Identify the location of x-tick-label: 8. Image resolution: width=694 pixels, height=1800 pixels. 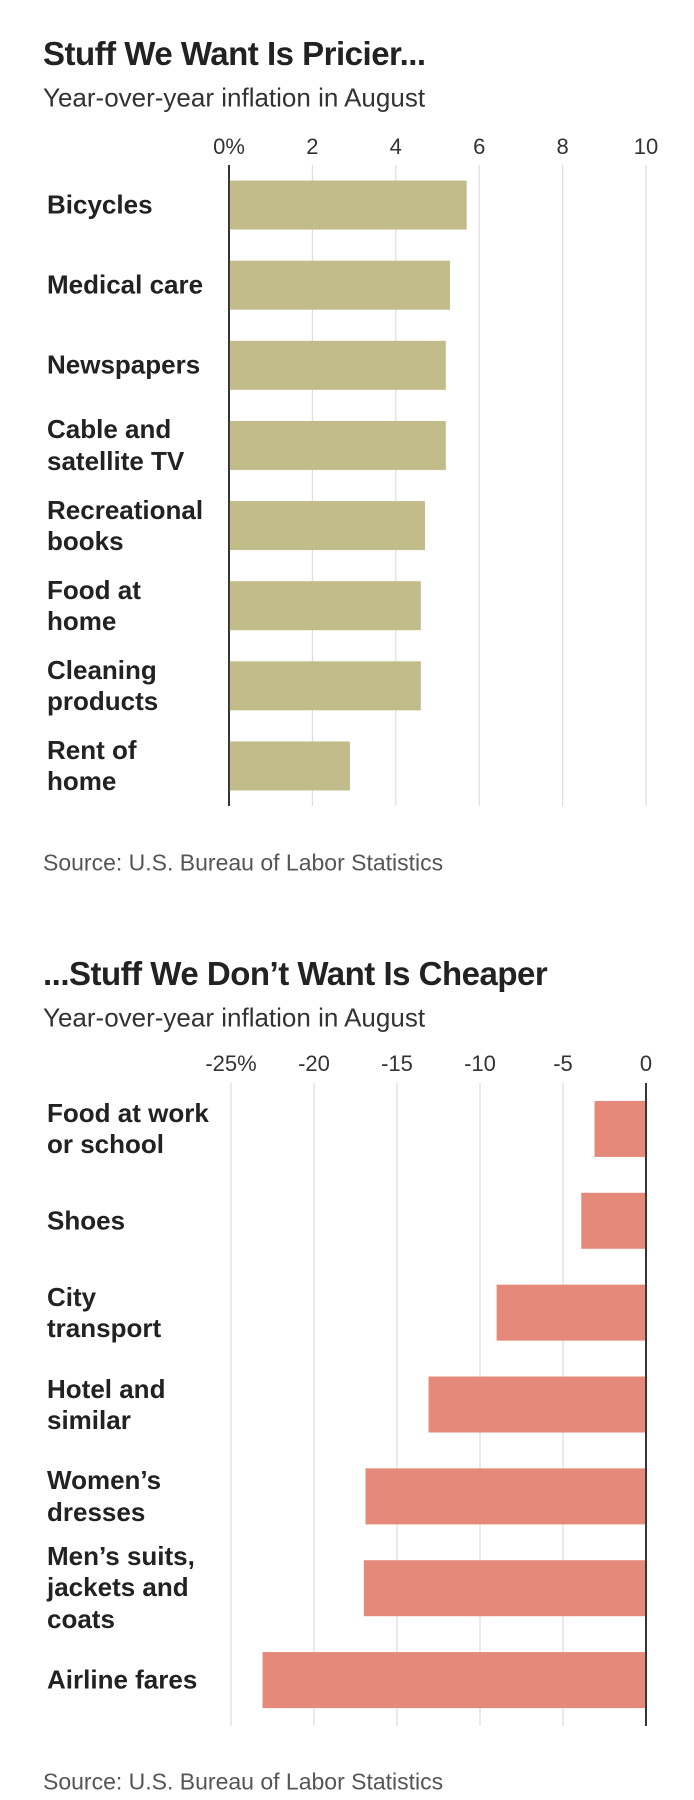
(562, 146).